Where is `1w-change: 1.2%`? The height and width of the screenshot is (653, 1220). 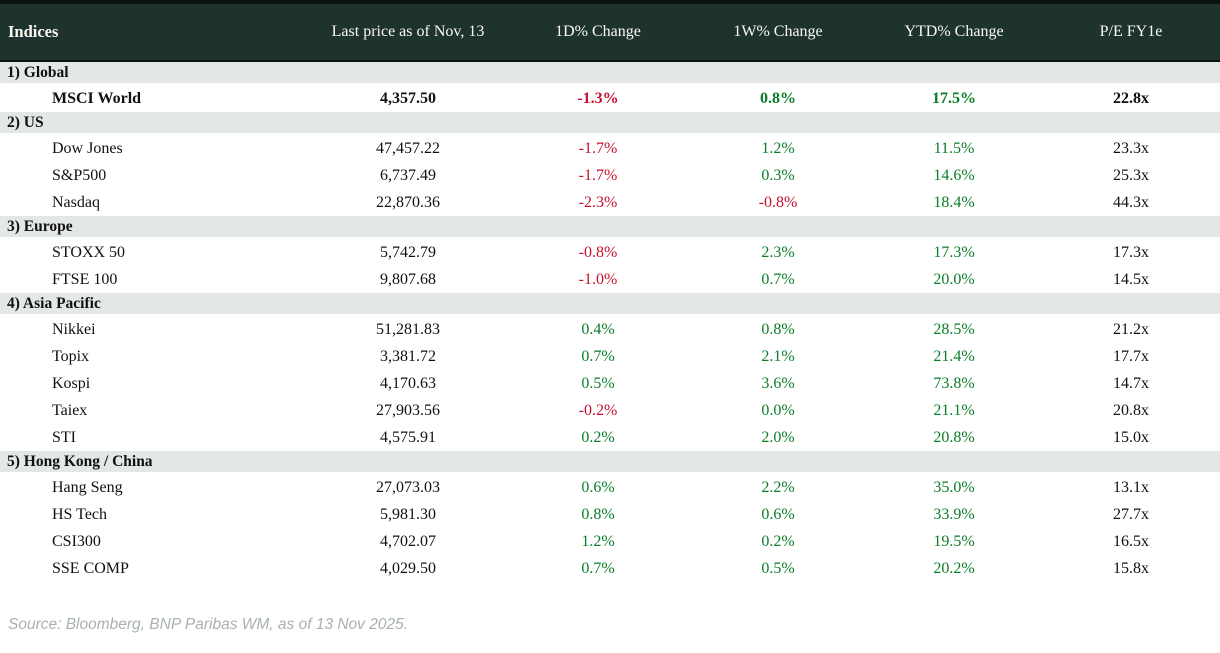
1w-change: 1.2% is located at coordinates (778, 148).